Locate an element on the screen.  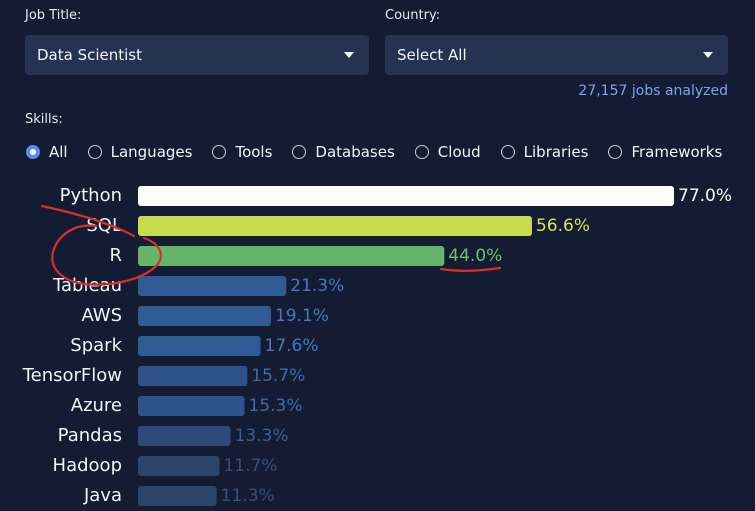
bar-label-java: Java is located at coordinates (102, 495).